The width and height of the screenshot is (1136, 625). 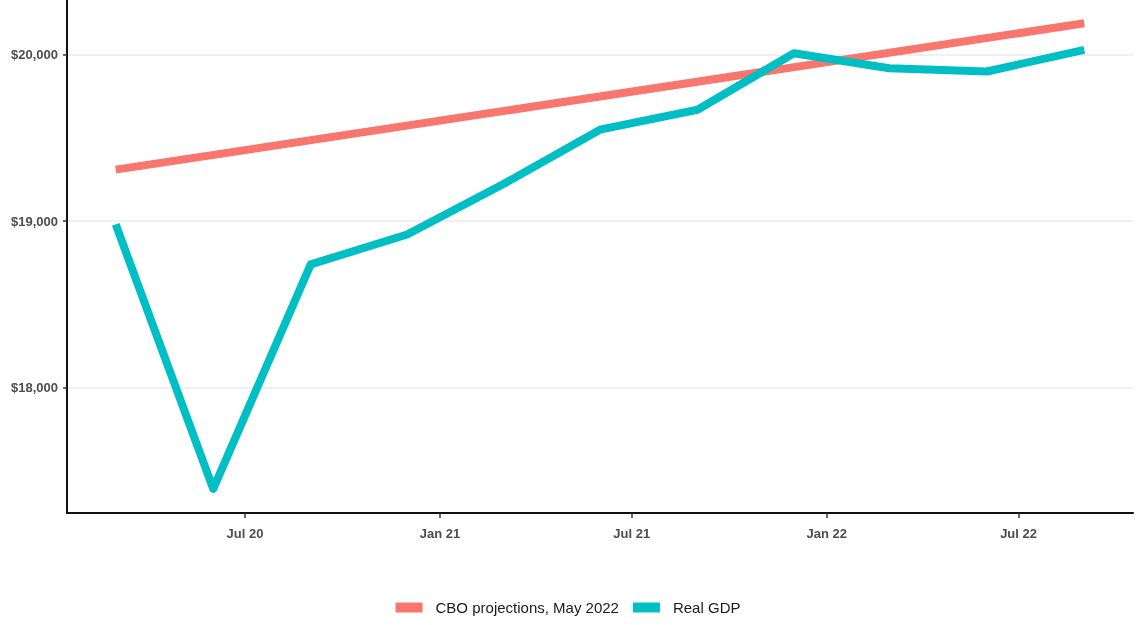 What do you see at coordinates (440, 533) in the screenshot?
I see `x-tick-label: Jan 21` at bounding box center [440, 533].